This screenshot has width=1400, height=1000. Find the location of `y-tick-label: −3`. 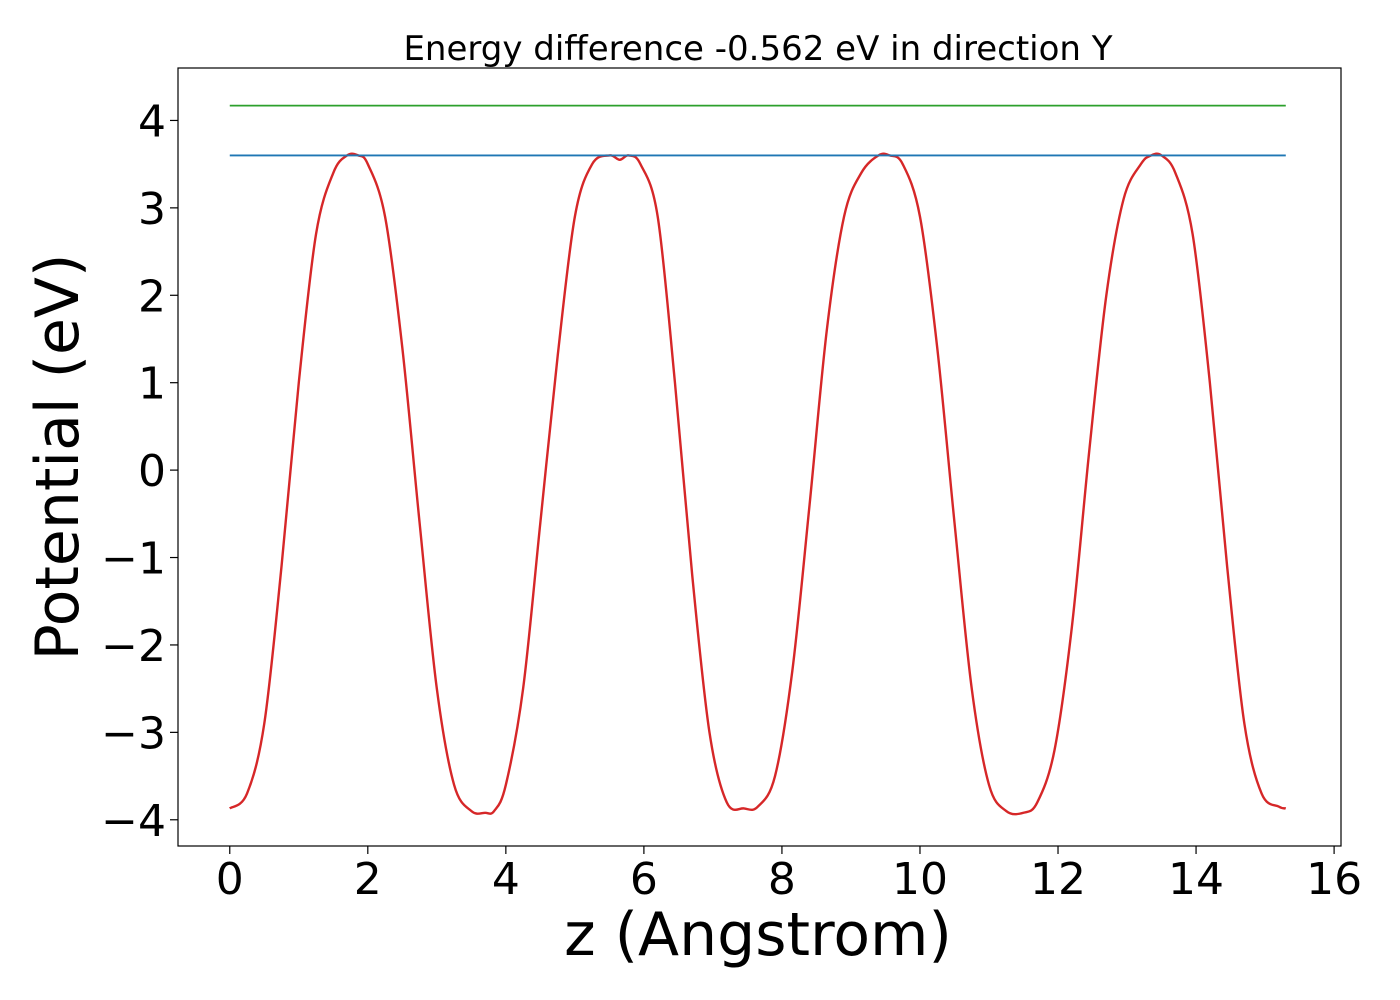

y-tick-label: −3 is located at coordinates (133, 733).